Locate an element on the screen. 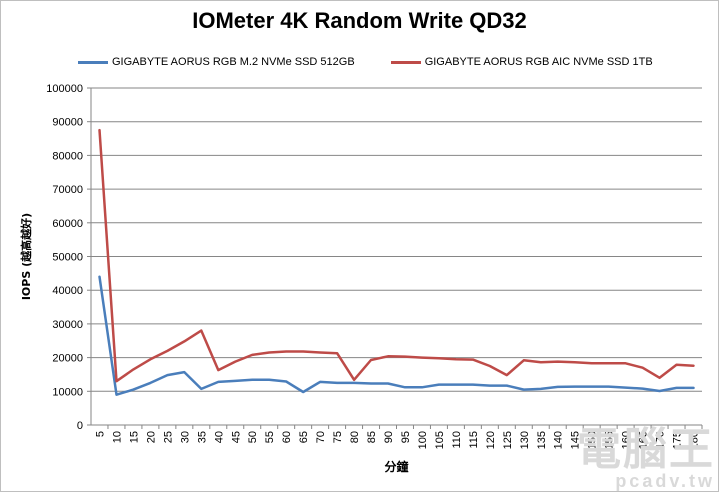 The height and width of the screenshot is (492, 719). x-tick-label-70: 70 is located at coordinates (321, 437).